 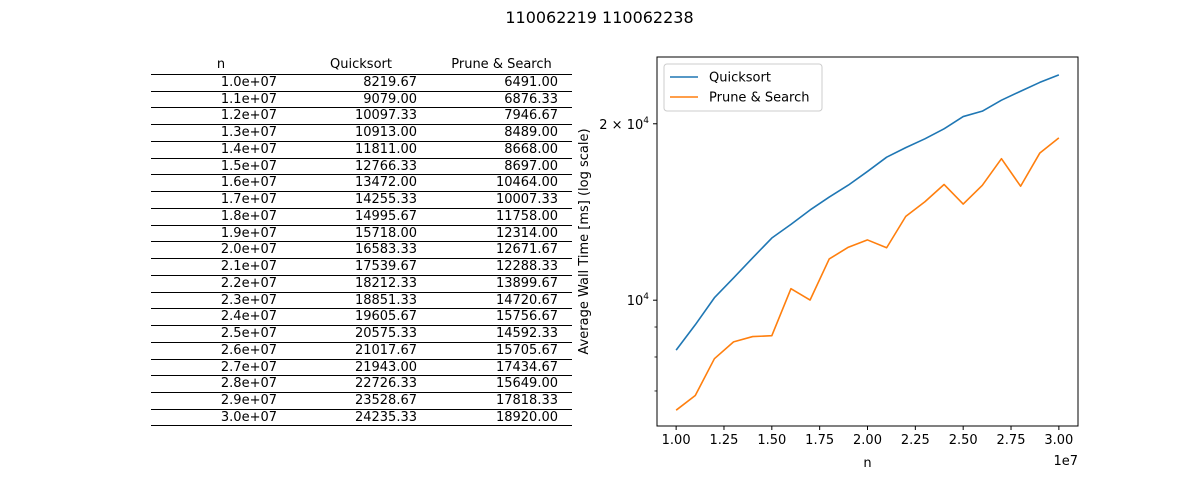 What do you see at coordinates (531, 99) in the screenshot?
I see `table-cell-prune-search: 6876.33` at bounding box center [531, 99].